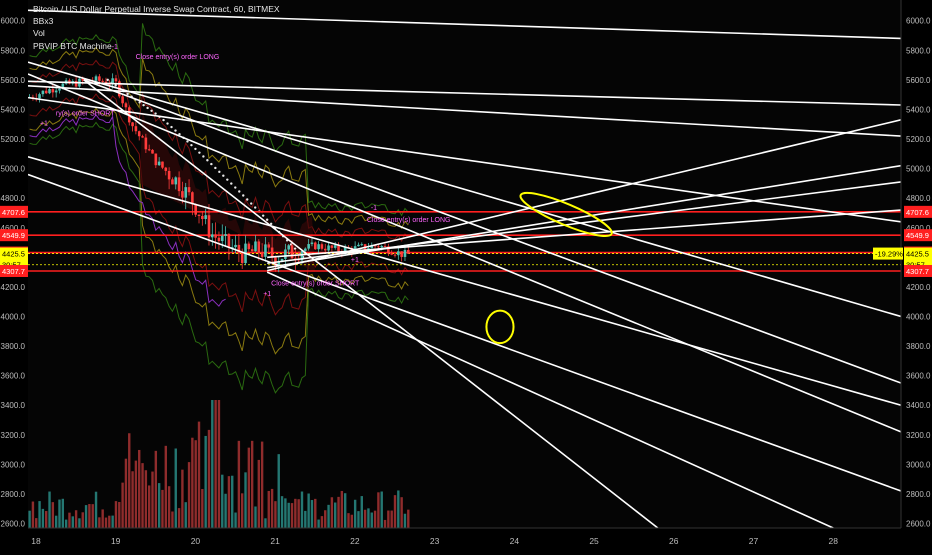  Describe the element at coordinates (435, 541) in the screenshot. I see `x-tick-label: 23` at that location.